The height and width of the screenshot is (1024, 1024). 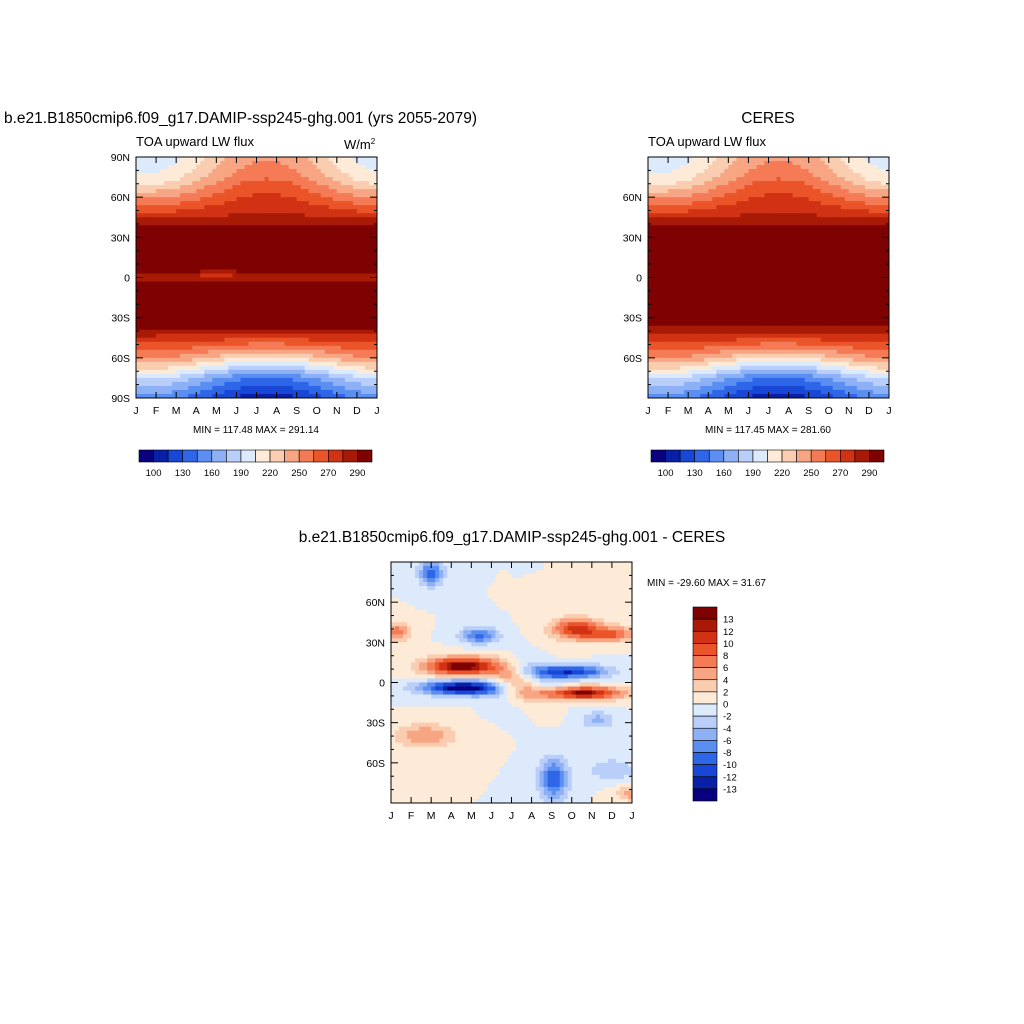 I want to click on obs-x-tick-label: S, so click(x=808, y=411).